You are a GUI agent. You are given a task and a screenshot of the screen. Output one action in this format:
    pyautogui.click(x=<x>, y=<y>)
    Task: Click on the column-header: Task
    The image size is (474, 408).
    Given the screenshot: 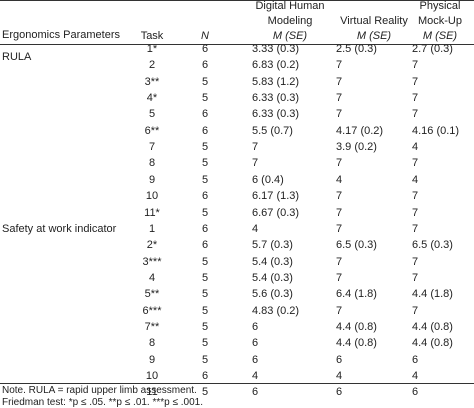 What is the action you would take?
    pyautogui.click(x=152, y=36)
    